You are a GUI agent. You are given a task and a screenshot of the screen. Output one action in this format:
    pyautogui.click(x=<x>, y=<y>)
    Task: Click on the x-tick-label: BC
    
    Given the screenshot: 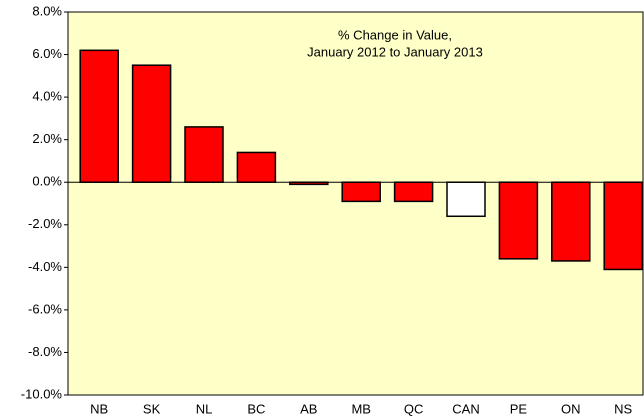 What is the action you would take?
    pyautogui.click(x=256, y=408)
    